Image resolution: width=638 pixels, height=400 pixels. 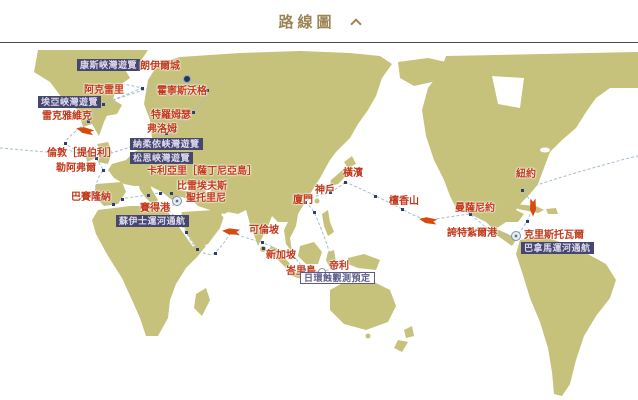 I want to click on route-line, so click(x=48, y=153).